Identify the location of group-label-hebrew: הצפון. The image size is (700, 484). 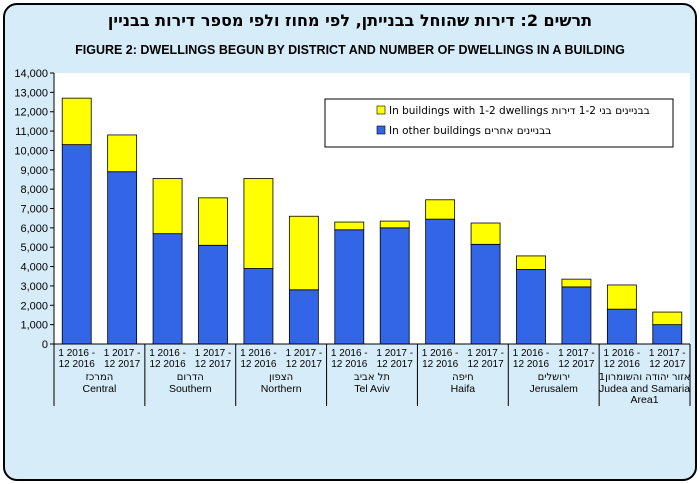
(281, 377).